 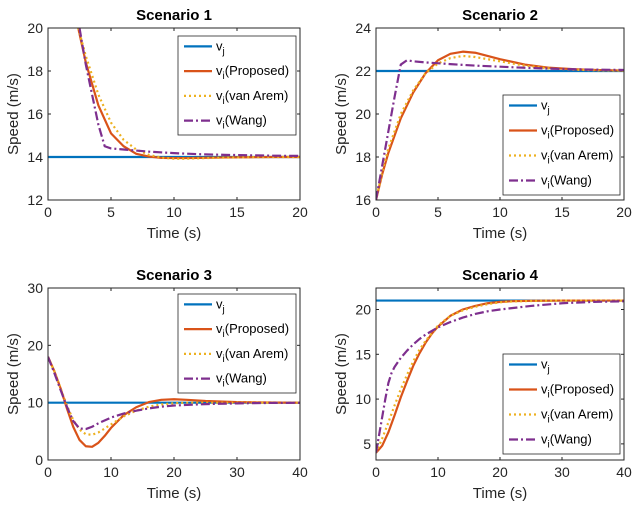 I want to click on y-tick-label: 0, so click(x=39, y=460).